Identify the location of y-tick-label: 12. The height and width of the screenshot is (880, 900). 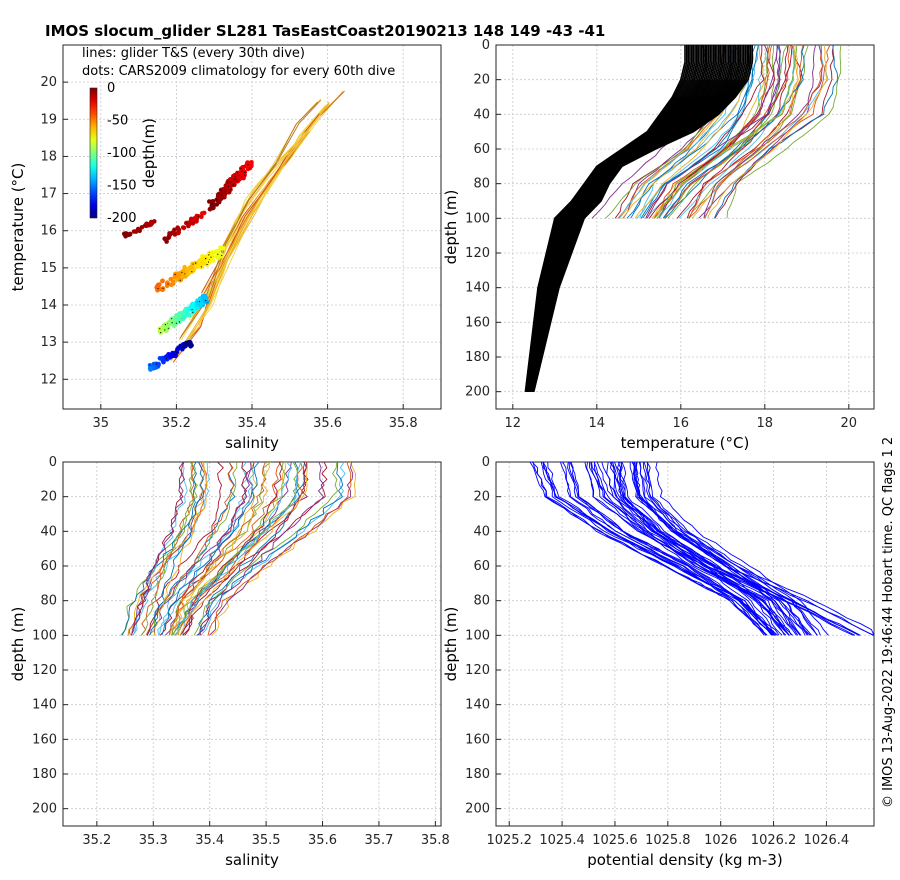
(48, 379).